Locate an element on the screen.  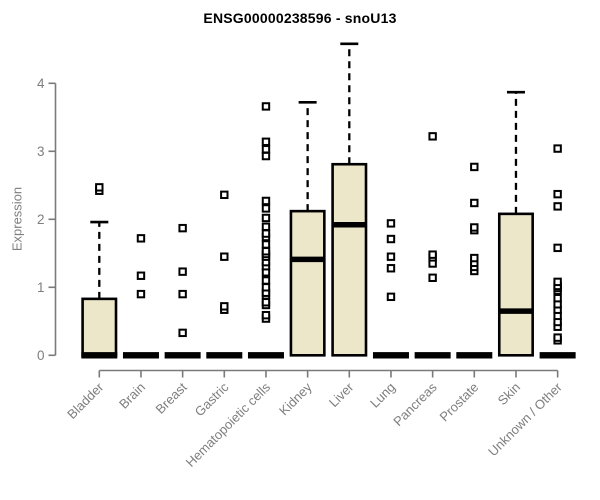
boxplot-brain is located at coordinates (140, 296).